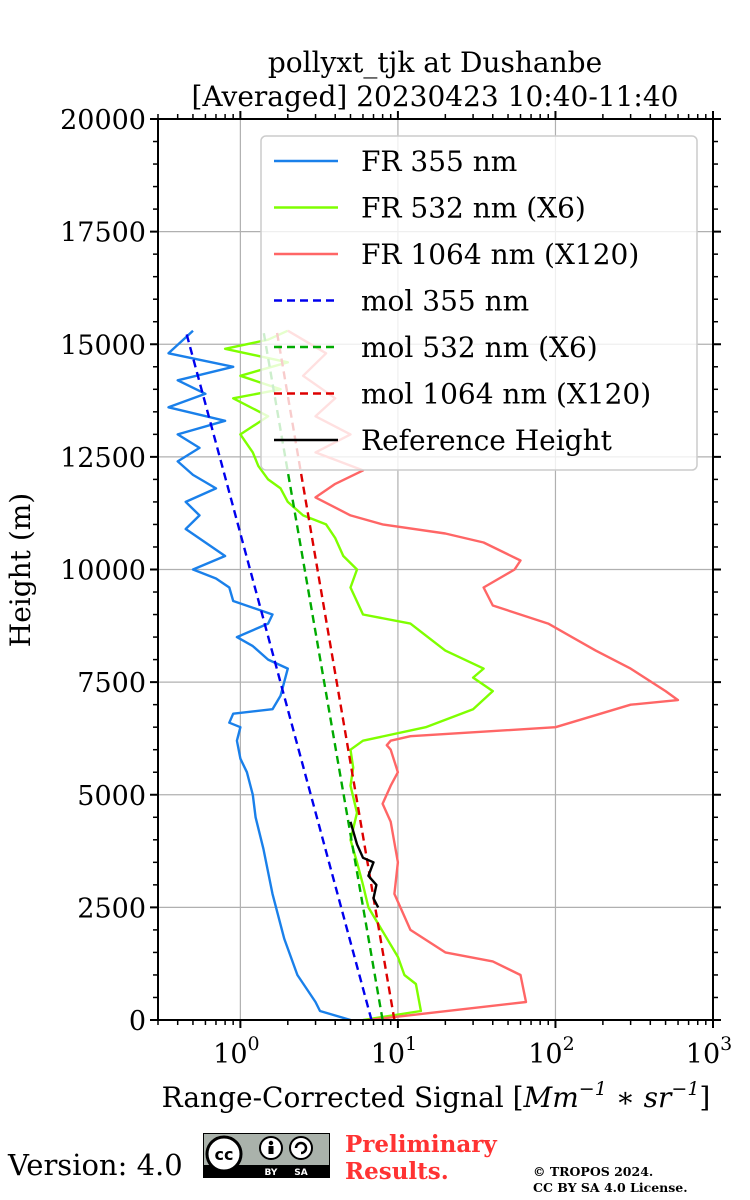 Image resolution: width=750 pixels, height=1200 pixels. What do you see at coordinates (103, 120) in the screenshot?
I see `y-tick-label: 20000` at bounding box center [103, 120].